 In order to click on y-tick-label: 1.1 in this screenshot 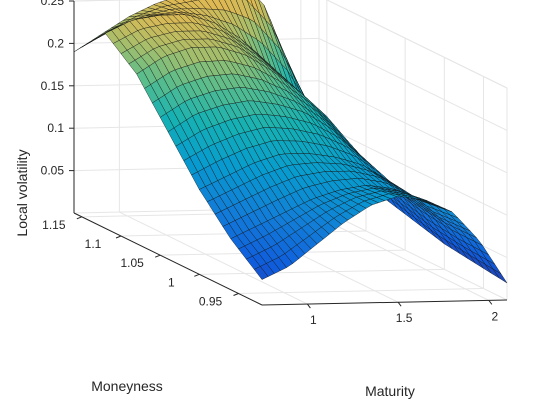, I will do `click(93, 244)`.